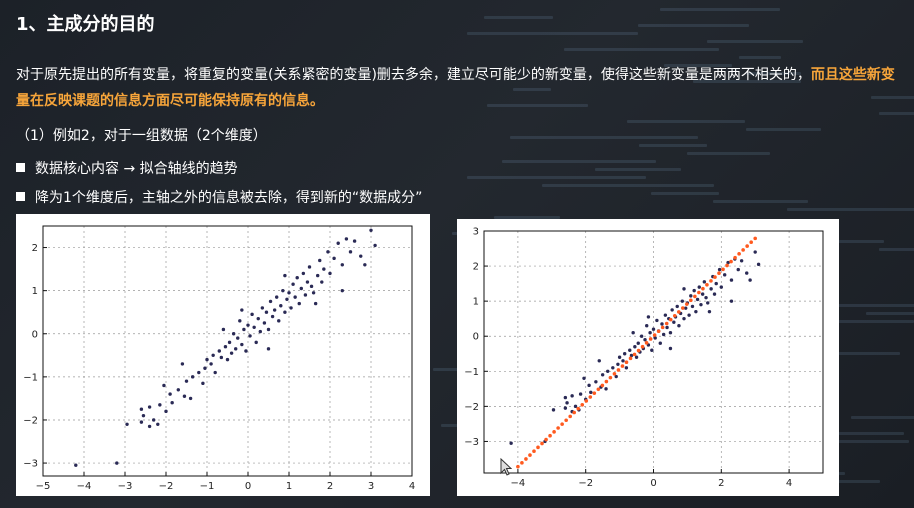  I want to click on slide-title: 1、主成分的目的, so click(85, 24).